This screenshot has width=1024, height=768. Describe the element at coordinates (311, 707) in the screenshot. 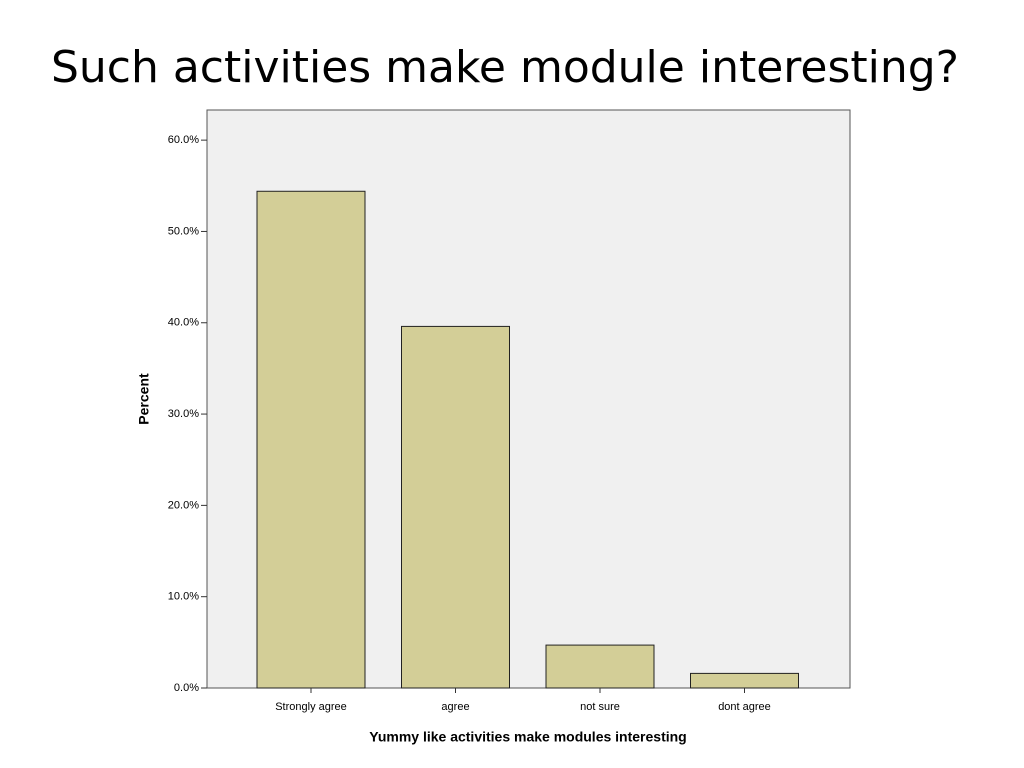

I see `x-tick-label: Strongly agree` at that location.